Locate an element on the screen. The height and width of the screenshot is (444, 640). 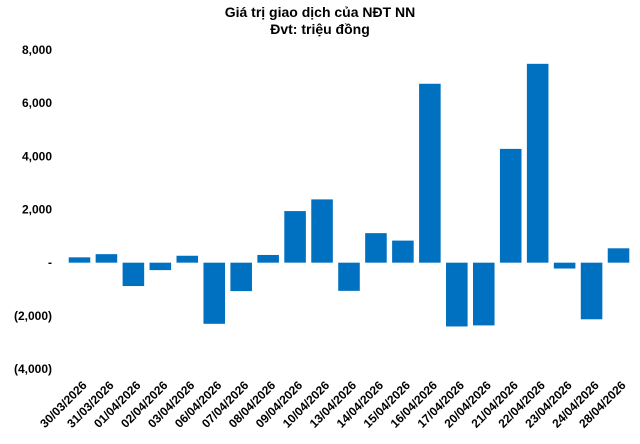
y-axis: 8,000 6,000 4,000 2,000 - (2,000) (4,000) is located at coordinates (33, 209).